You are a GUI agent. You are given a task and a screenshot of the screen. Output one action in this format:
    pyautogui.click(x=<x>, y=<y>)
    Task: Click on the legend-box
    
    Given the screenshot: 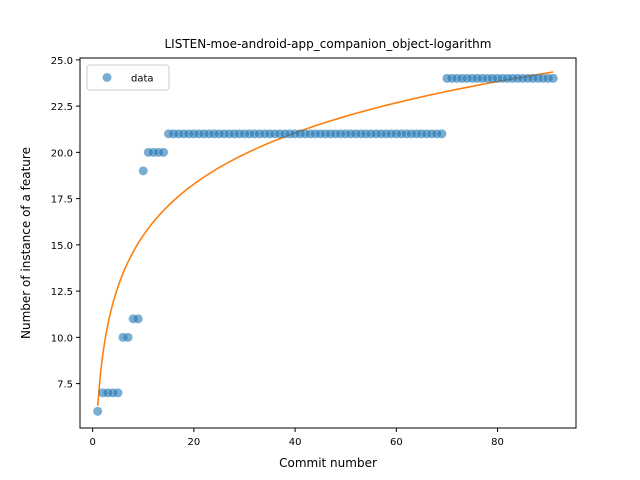 What is the action you would take?
    pyautogui.click(x=128, y=77)
    